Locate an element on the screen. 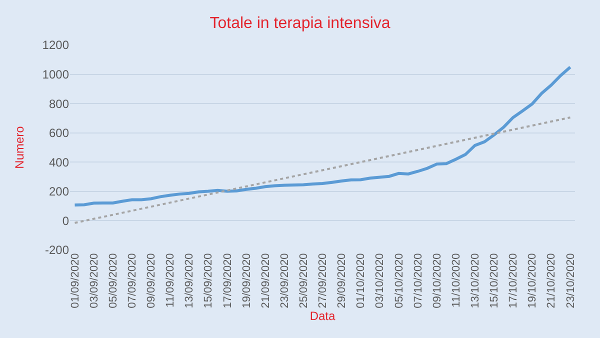 This screenshot has height=338, width=600. x-tick-label: 25/09/2020 is located at coordinates (304, 280).